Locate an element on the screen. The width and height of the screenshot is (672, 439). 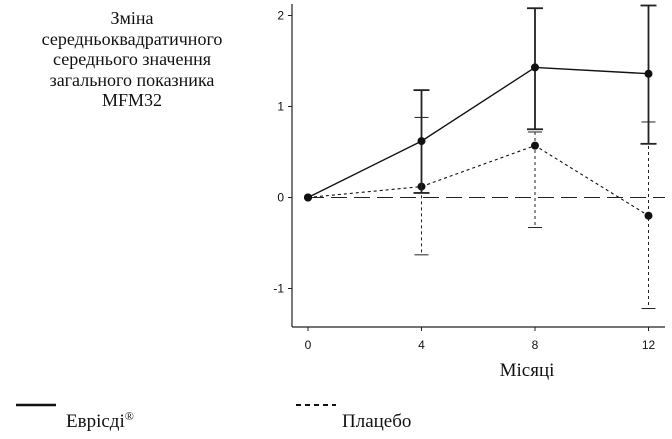
y-axis-label-line: MFM32 is located at coordinates (132, 100).